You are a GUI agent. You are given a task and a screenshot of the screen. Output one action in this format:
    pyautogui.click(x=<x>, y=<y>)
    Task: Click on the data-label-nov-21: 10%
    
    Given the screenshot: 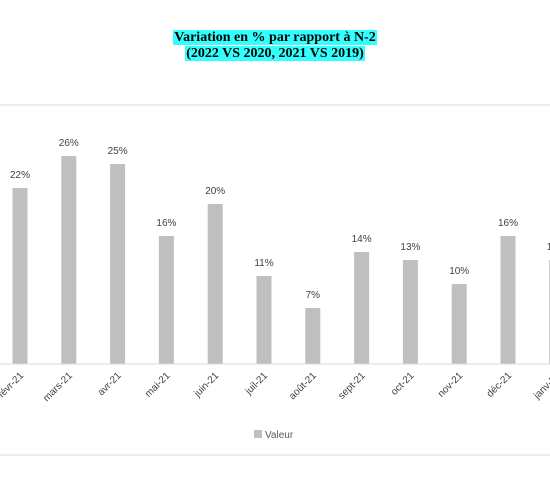 What is the action you would take?
    pyautogui.click(x=459, y=271)
    